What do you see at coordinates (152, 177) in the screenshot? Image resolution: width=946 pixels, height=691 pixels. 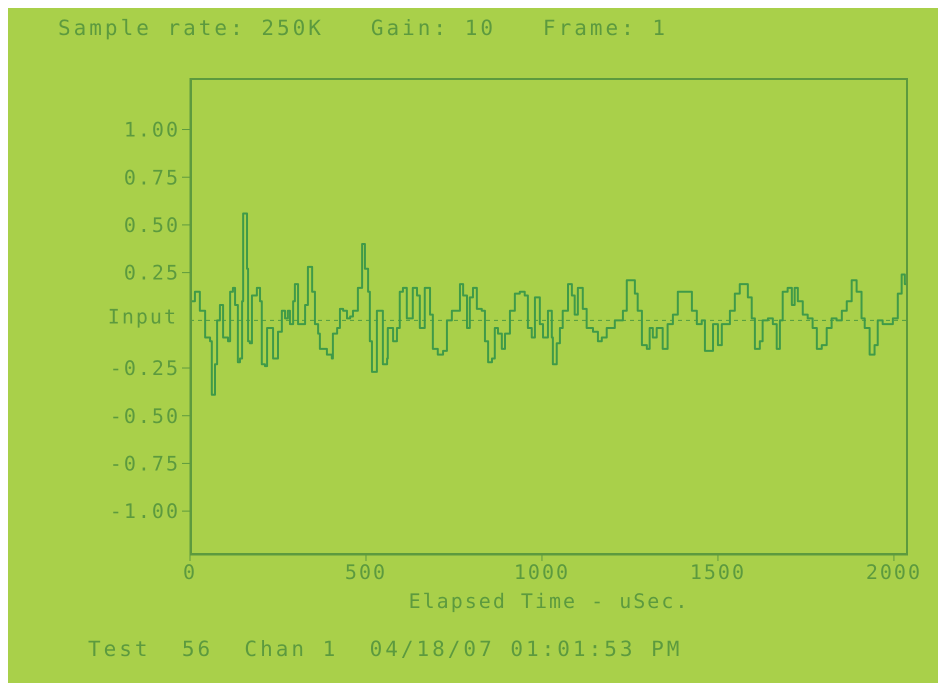 I see `y-tick-label: 0.75` at bounding box center [152, 177].